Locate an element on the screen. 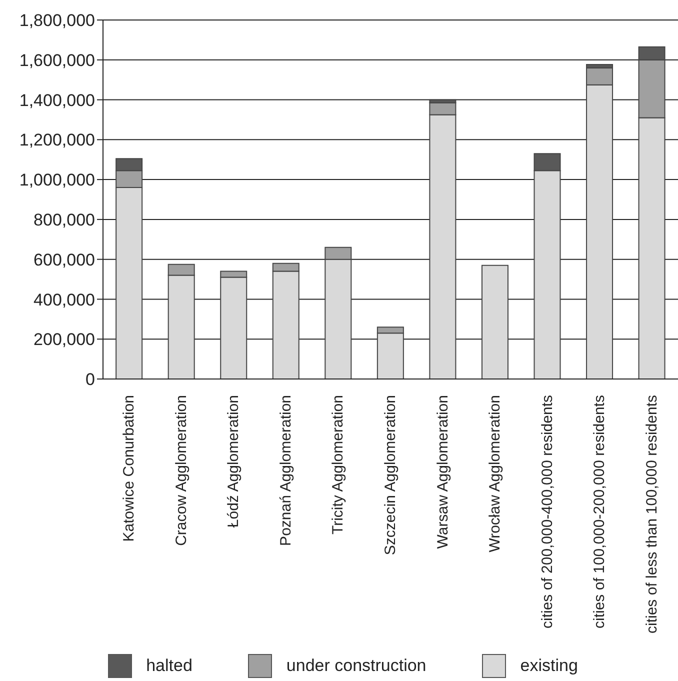  legend-label: under construction is located at coordinates (356, 666).